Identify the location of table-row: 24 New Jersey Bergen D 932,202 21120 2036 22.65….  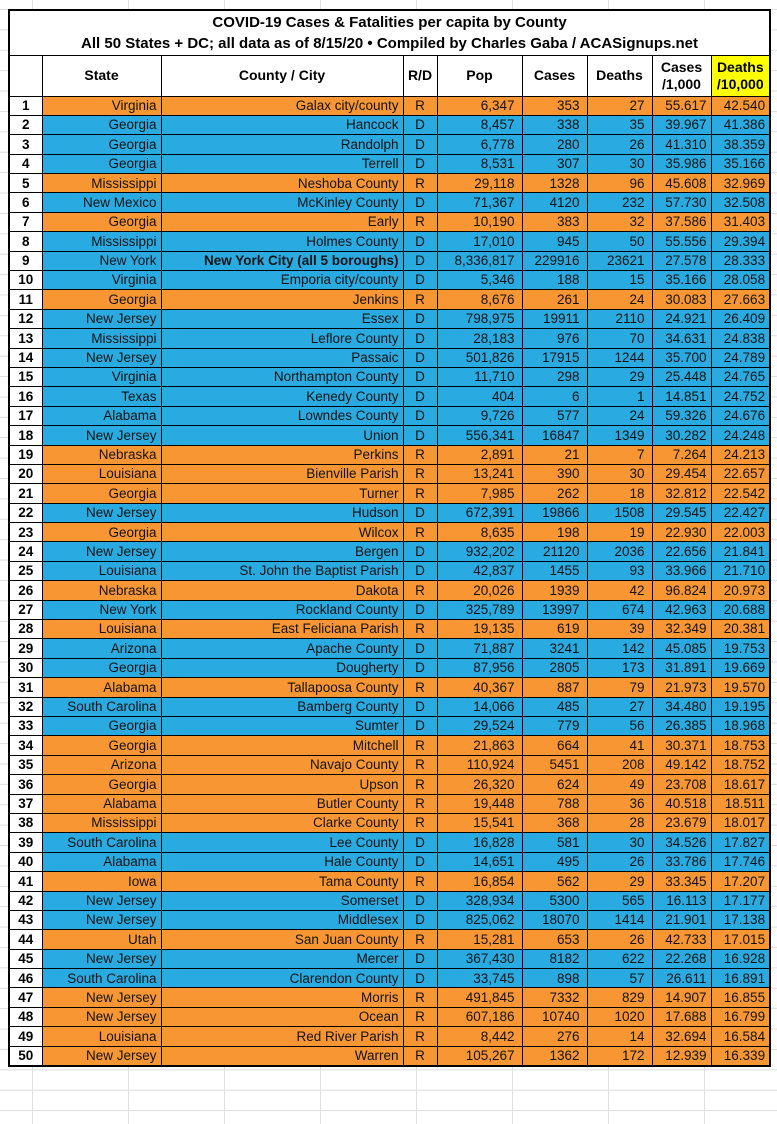
(389, 551).